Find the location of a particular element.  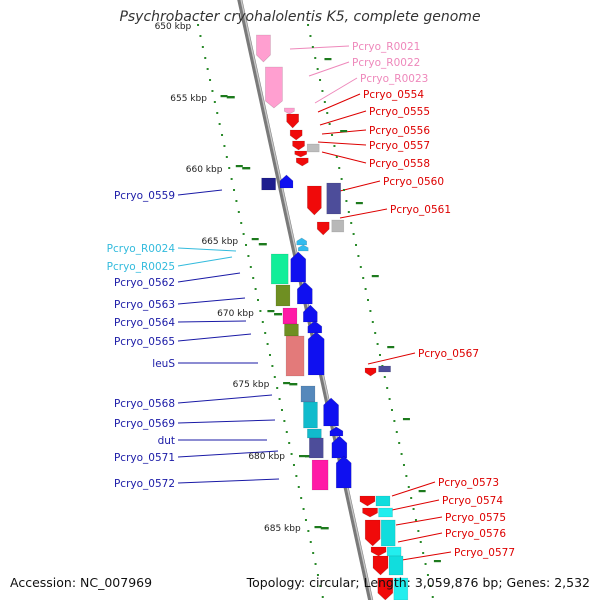

kbp-label: 665 kbp is located at coordinates (219, 242).